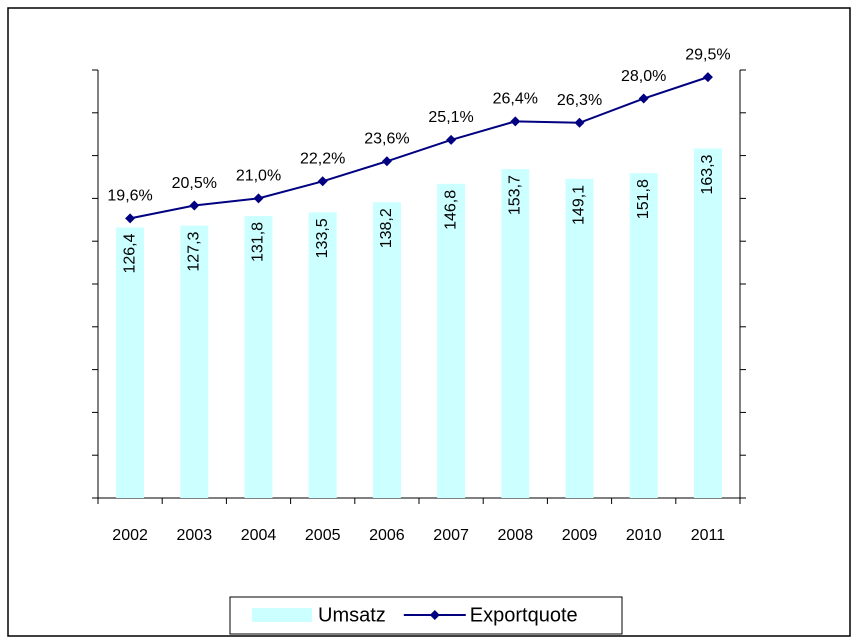 The image size is (859, 644). What do you see at coordinates (282, 615) in the screenshot?
I see `legend-swatch` at bounding box center [282, 615].